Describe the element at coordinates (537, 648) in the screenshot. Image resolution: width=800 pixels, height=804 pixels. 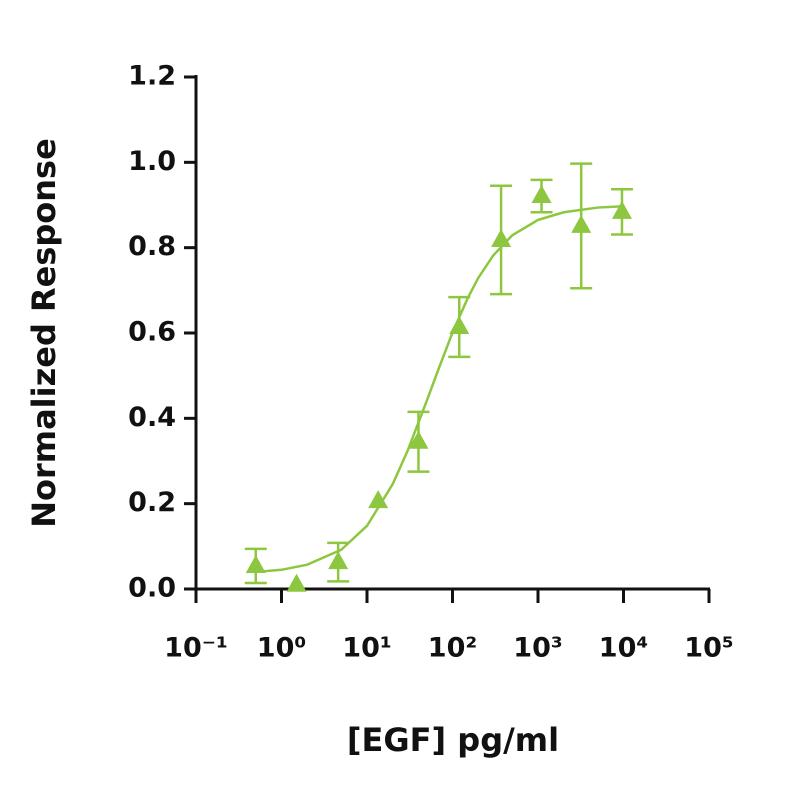
I see `x-tick-label: 10³` at that location.